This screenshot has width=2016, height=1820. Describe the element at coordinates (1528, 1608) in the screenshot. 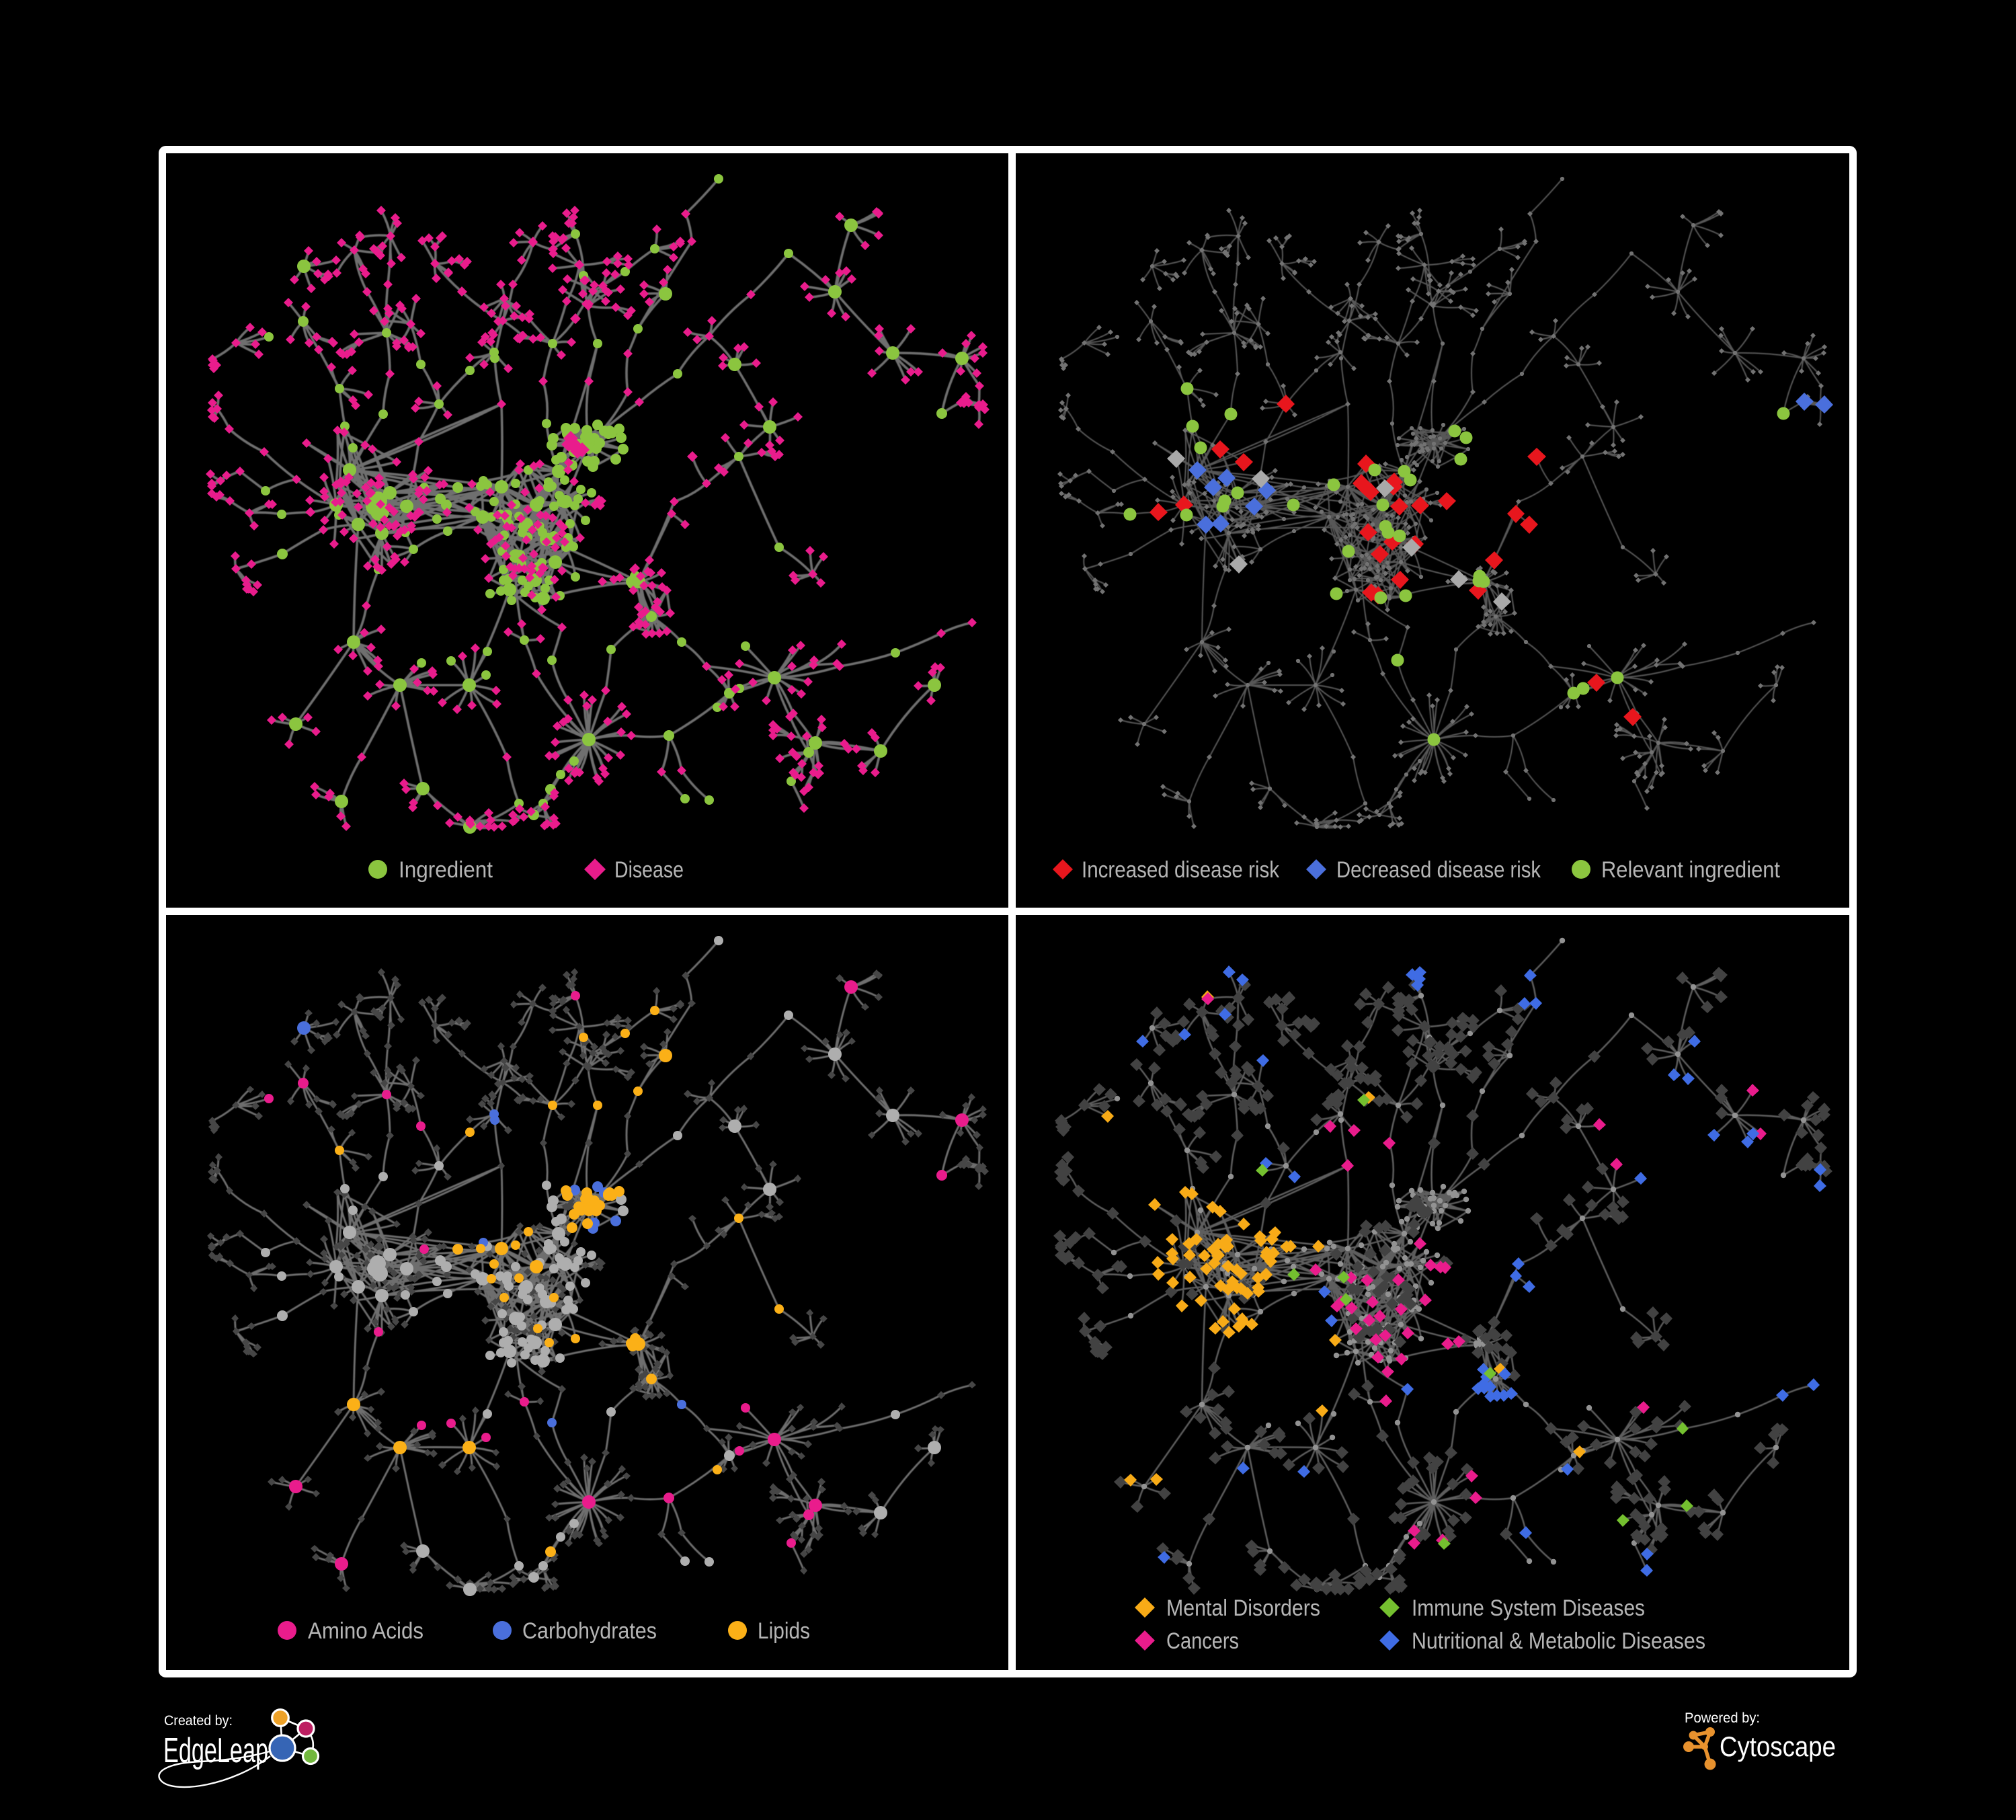

I see `svg-text: Immune System Diseases` at that location.